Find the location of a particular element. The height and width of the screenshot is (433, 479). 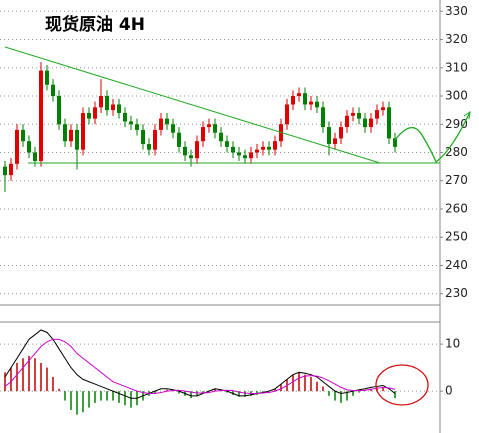

y-tick-label: 330 is located at coordinates (456, 11).